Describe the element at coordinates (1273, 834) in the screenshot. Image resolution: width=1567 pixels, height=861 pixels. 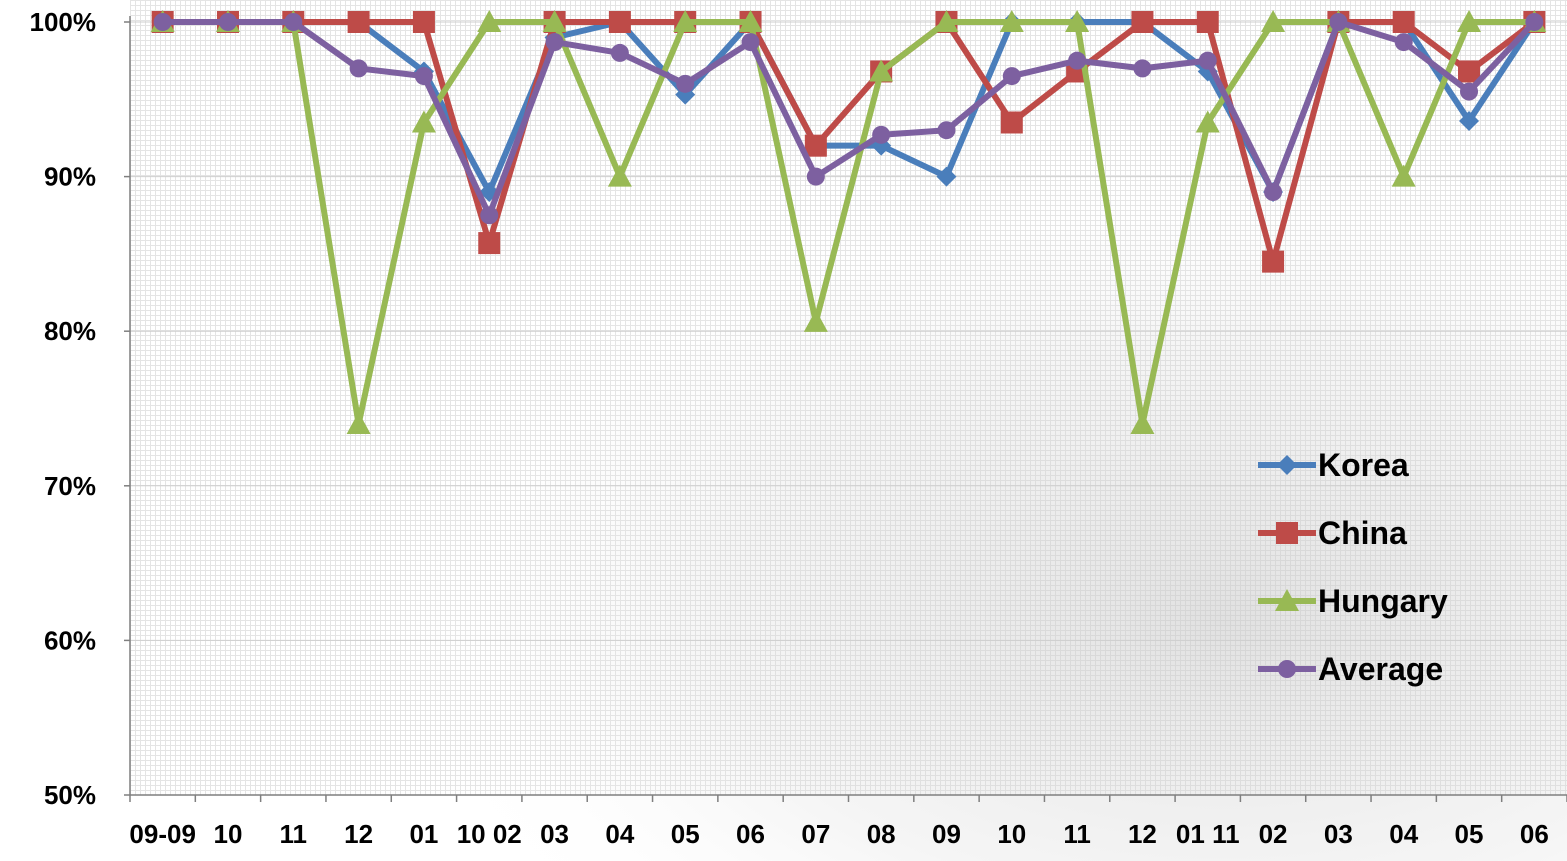
I see `x-tick-label: 02` at that location.